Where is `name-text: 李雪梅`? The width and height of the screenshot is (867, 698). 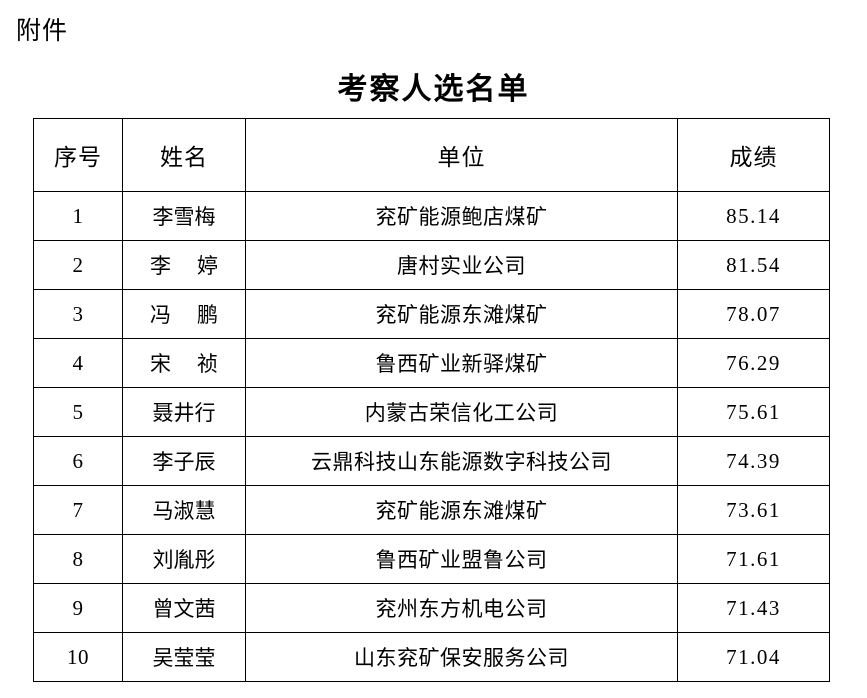
name-text: 李雪梅 is located at coordinates (184, 217).